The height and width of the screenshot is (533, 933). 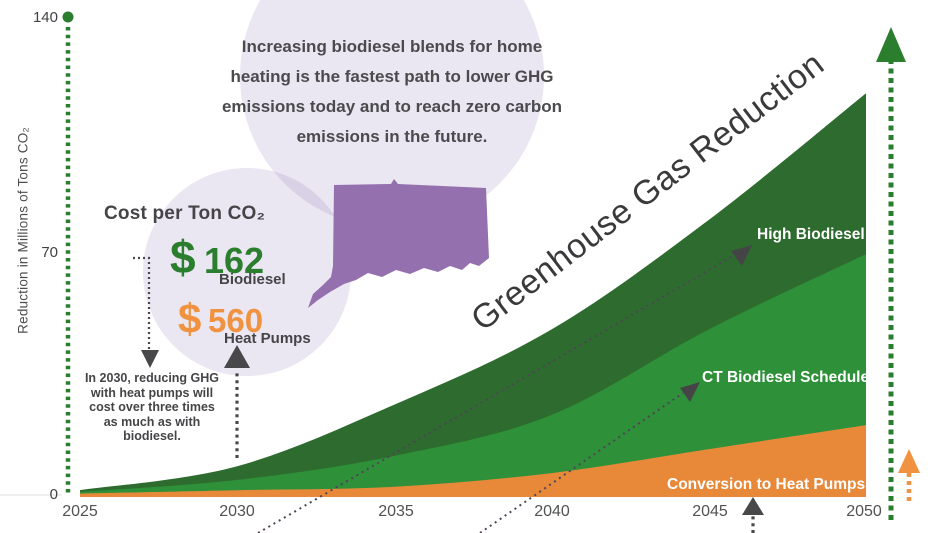 I want to click on x-tick-2035: 2035, so click(x=396, y=511).